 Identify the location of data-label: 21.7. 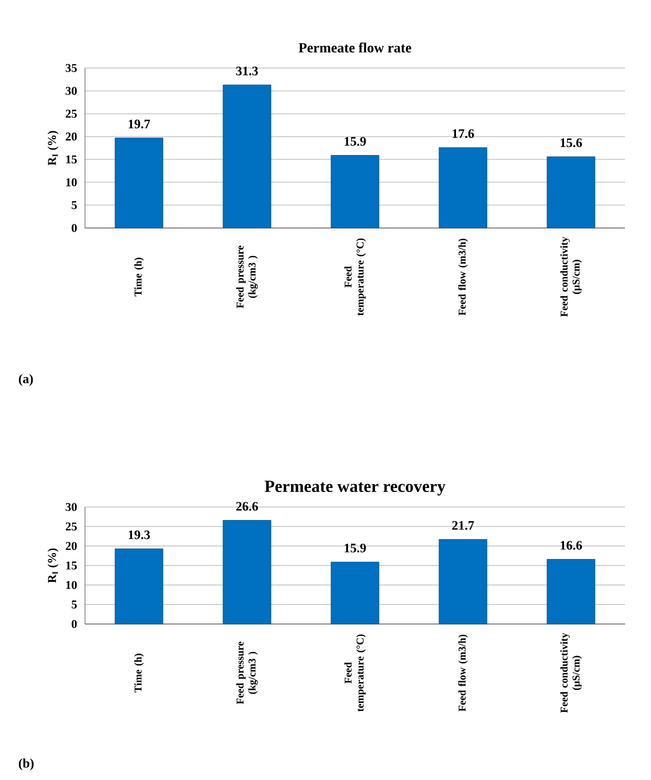
(463, 525).